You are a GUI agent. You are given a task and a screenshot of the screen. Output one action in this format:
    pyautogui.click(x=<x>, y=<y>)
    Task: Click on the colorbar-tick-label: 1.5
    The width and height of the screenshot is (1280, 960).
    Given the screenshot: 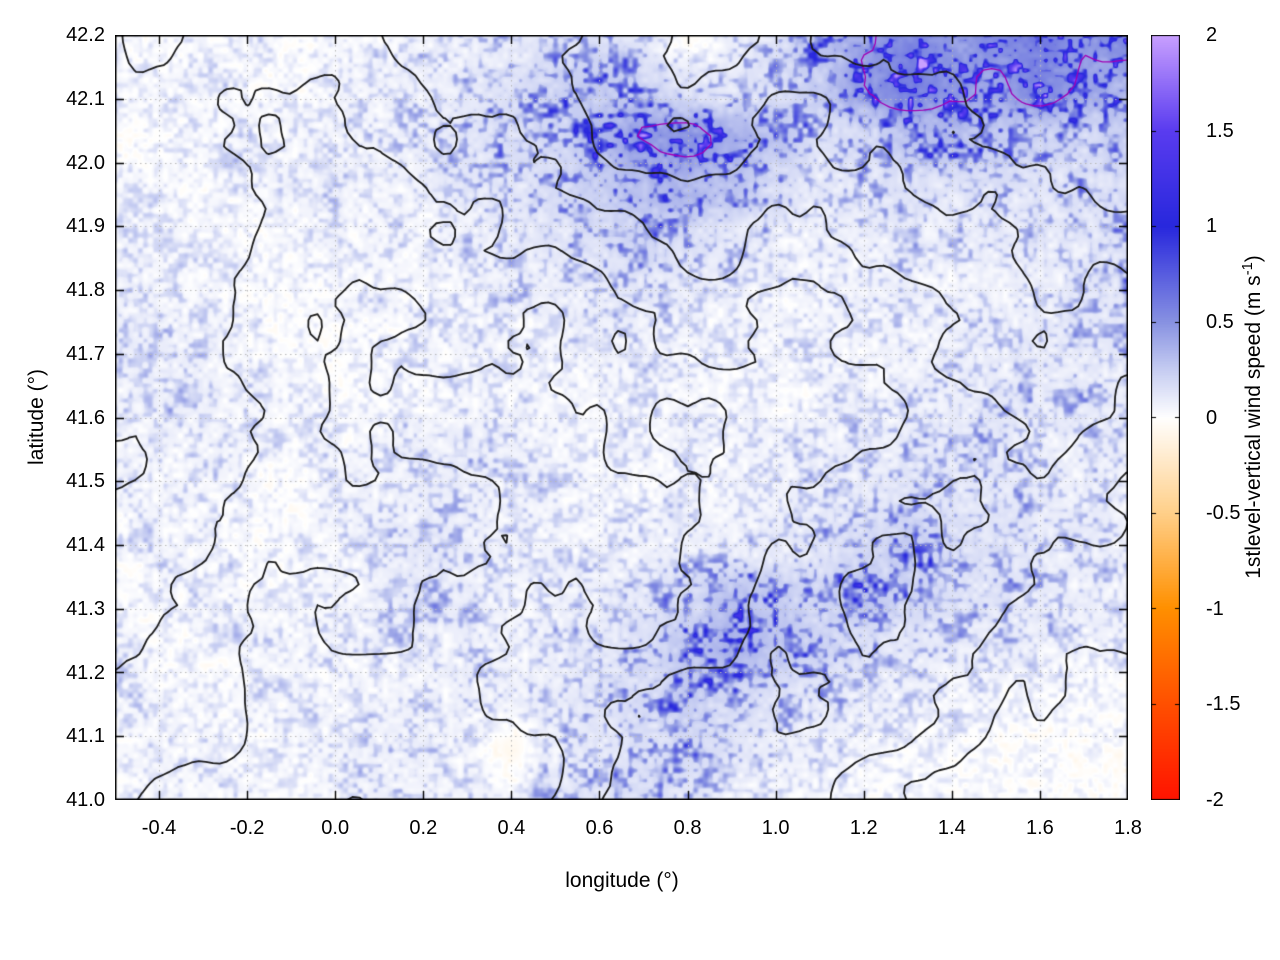 What is the action you would take?
    pyautogui.click(x=1220, y=130)
    